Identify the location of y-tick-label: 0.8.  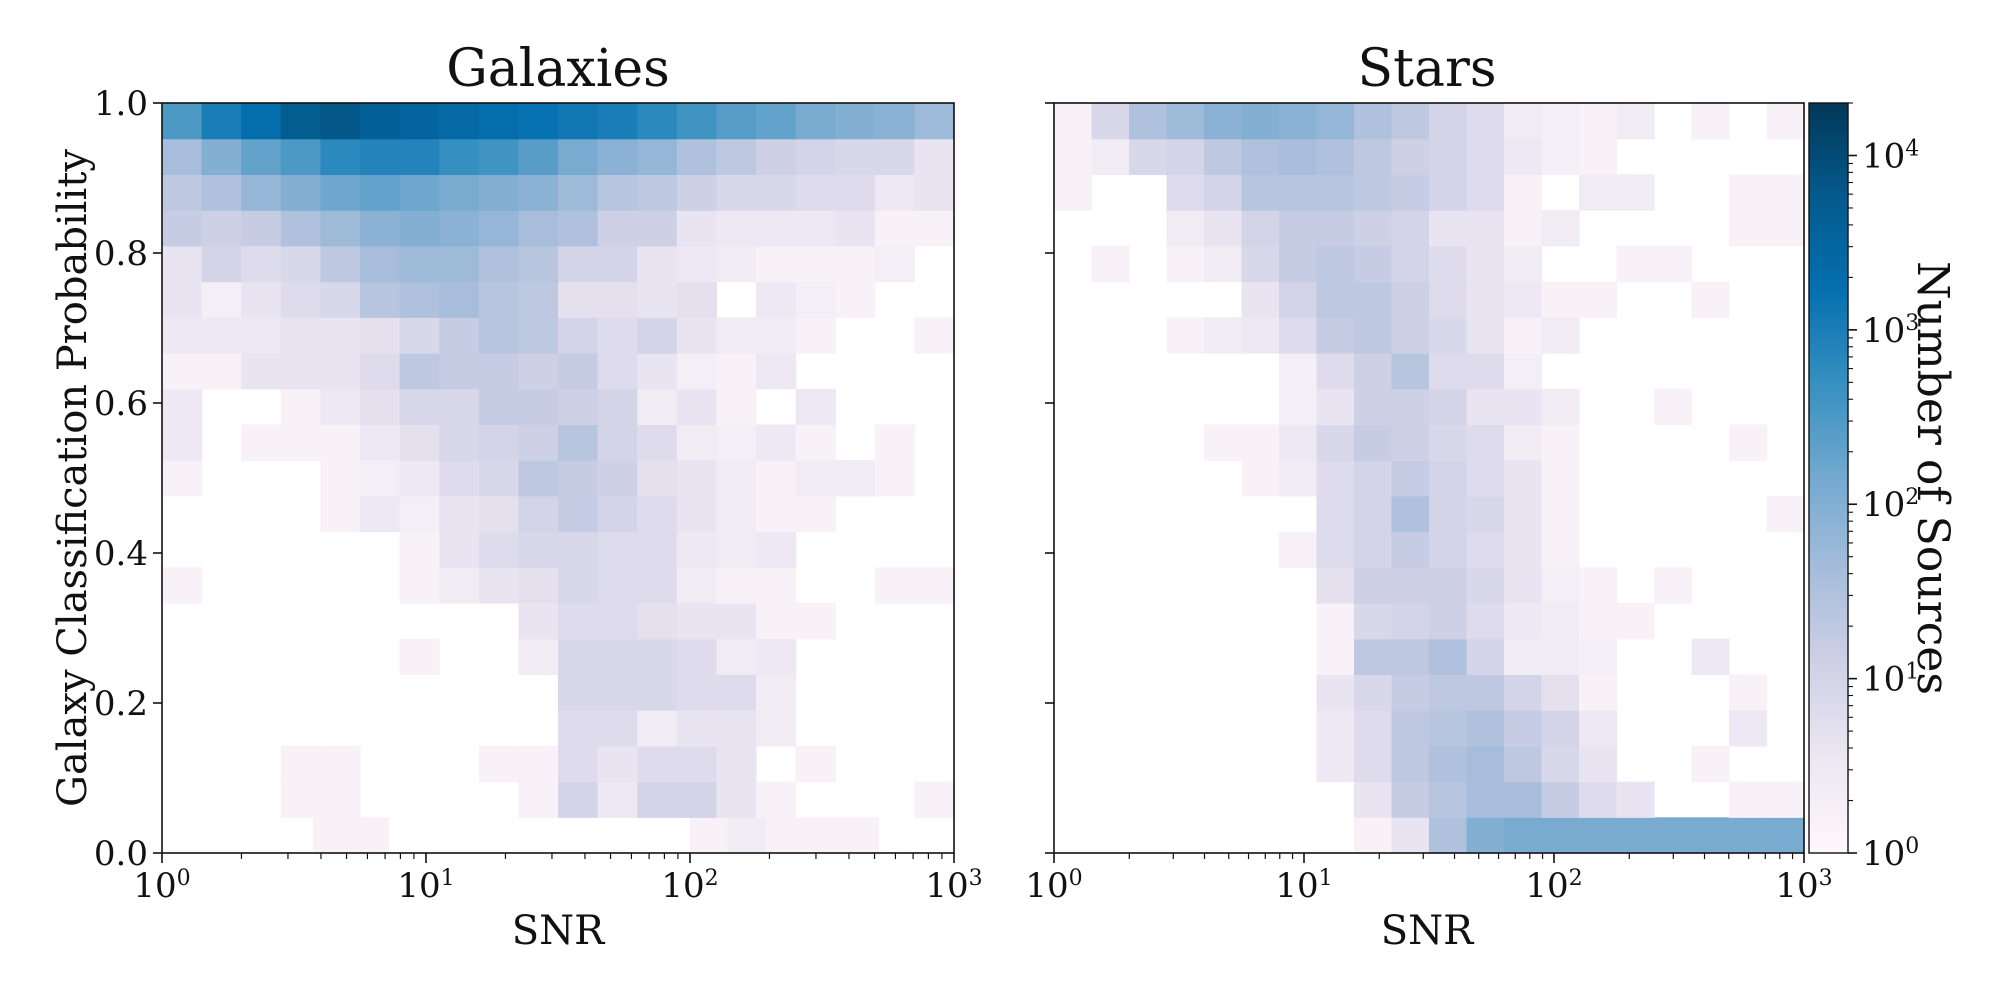
(121, 254).